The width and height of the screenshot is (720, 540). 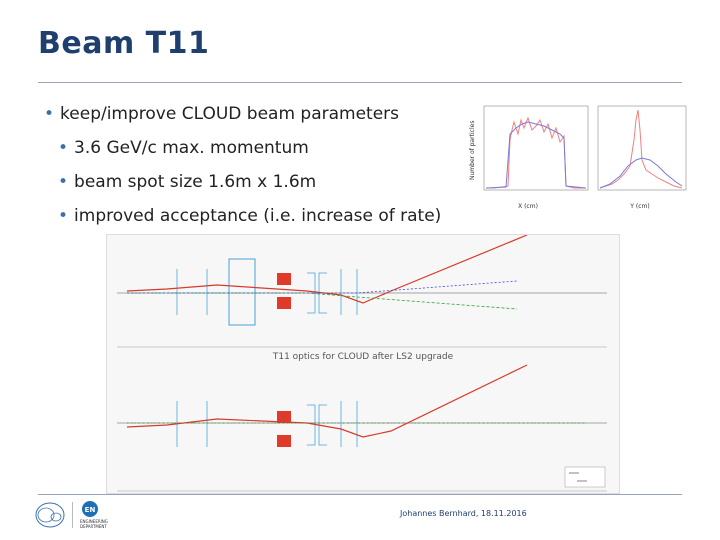 I want to click on bullet-text: 3.6 GeV/c max. momentum, so click(x=191, y=148).